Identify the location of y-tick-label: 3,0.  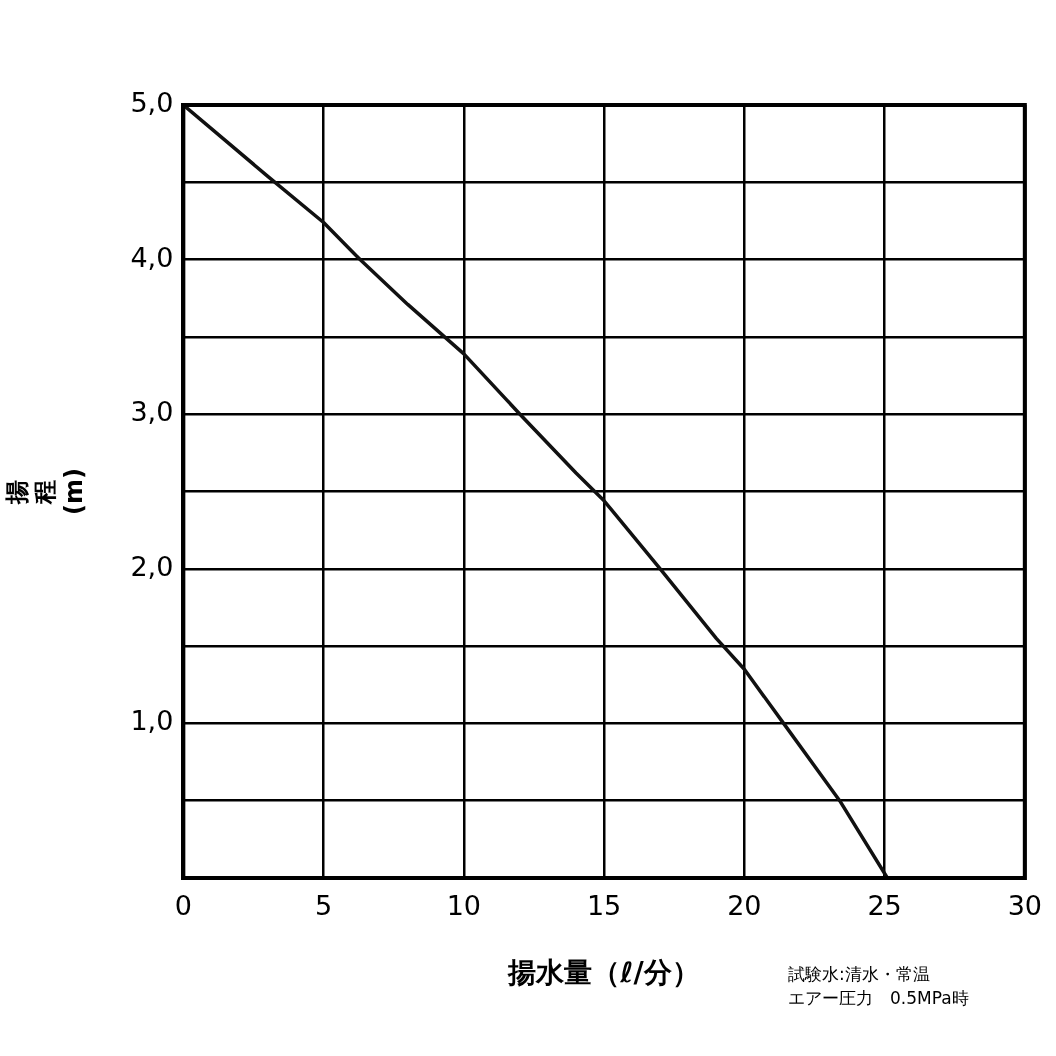
(152, 412).